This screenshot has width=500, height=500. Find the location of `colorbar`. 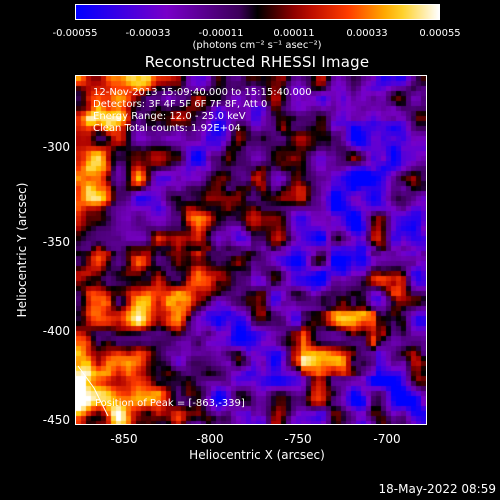

colorbar is located at coordinates (257, 12).